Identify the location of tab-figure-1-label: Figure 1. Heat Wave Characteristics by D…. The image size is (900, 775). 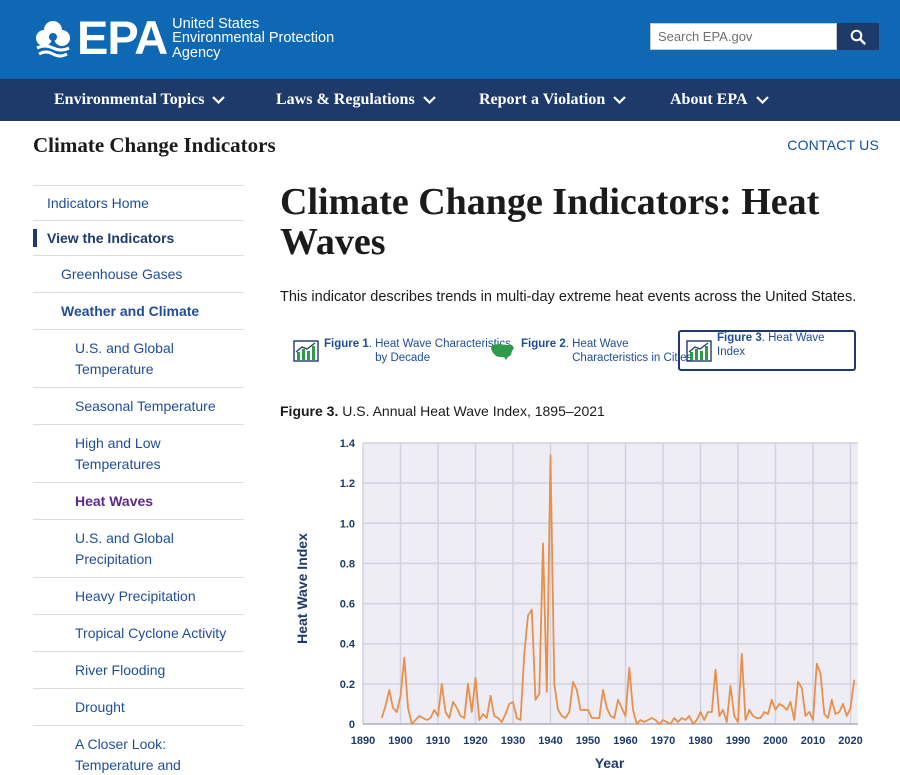
(417, 350).